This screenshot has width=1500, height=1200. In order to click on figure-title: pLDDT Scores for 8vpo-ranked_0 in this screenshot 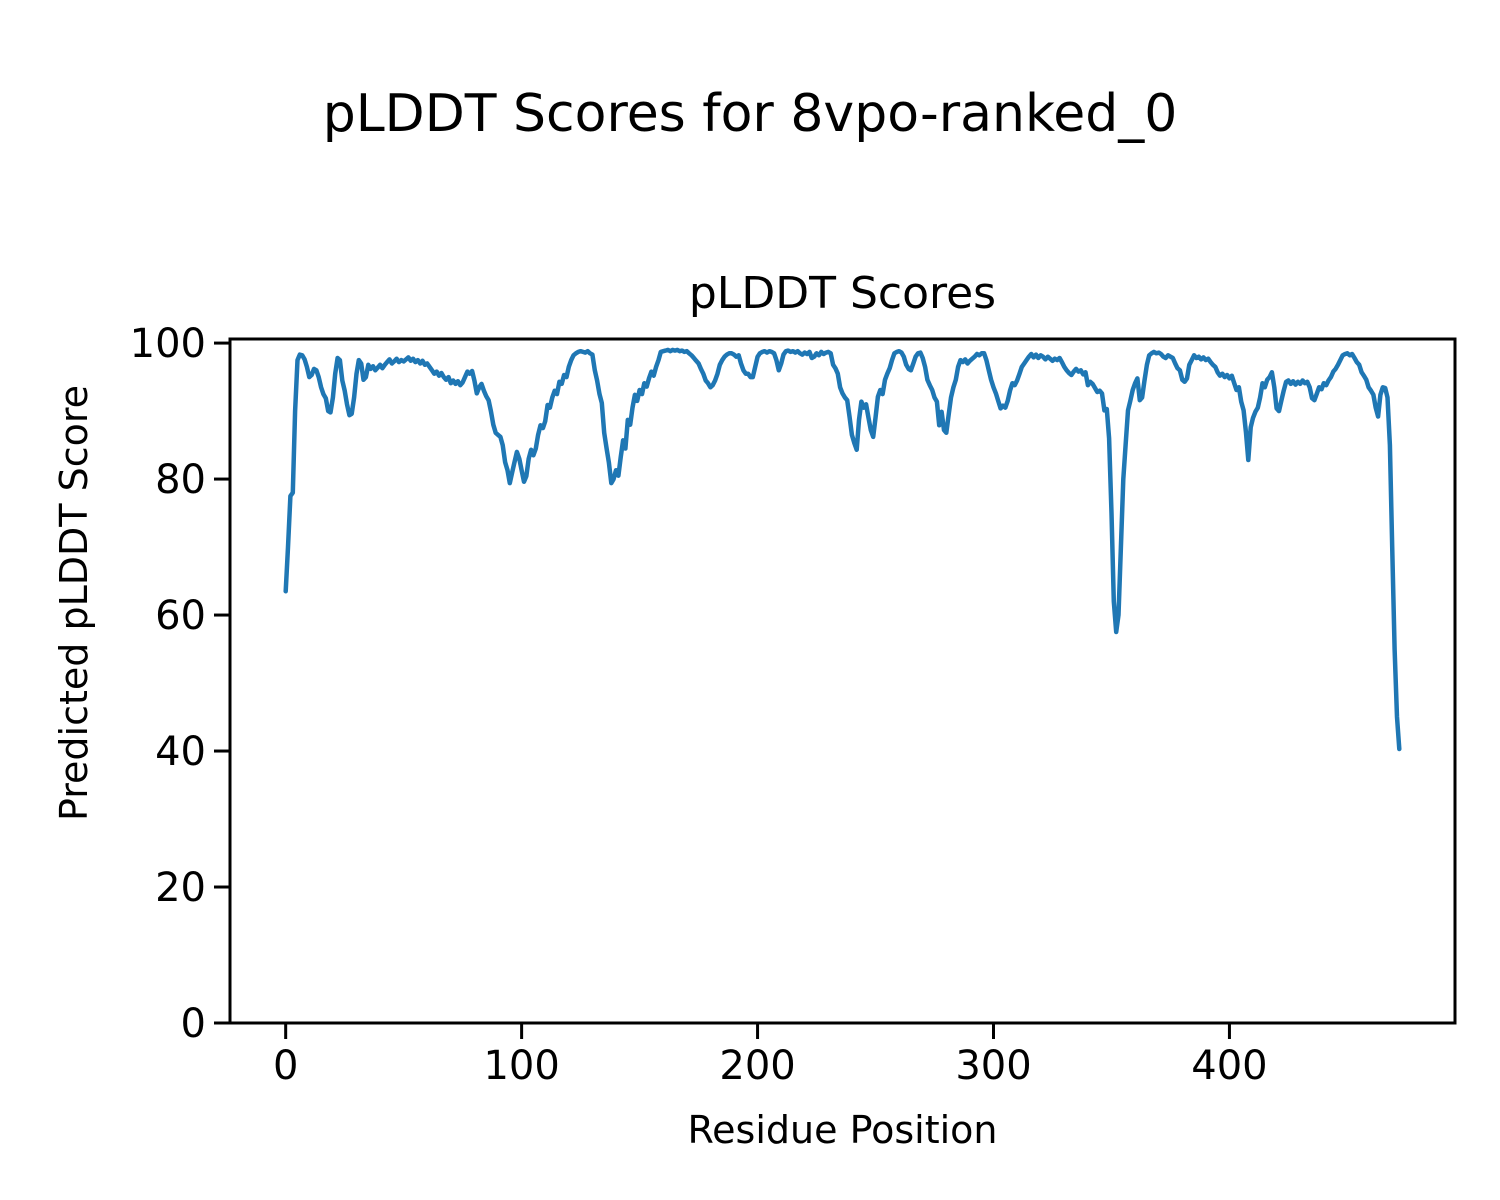, I will do `click(750, 114)`.